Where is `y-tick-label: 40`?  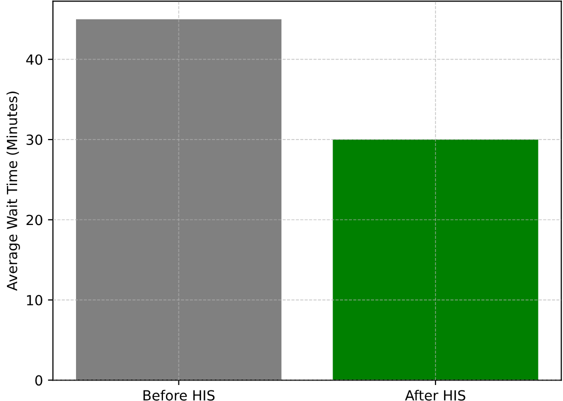 y-tick-label: 40 is located at coordinates (34, 59).